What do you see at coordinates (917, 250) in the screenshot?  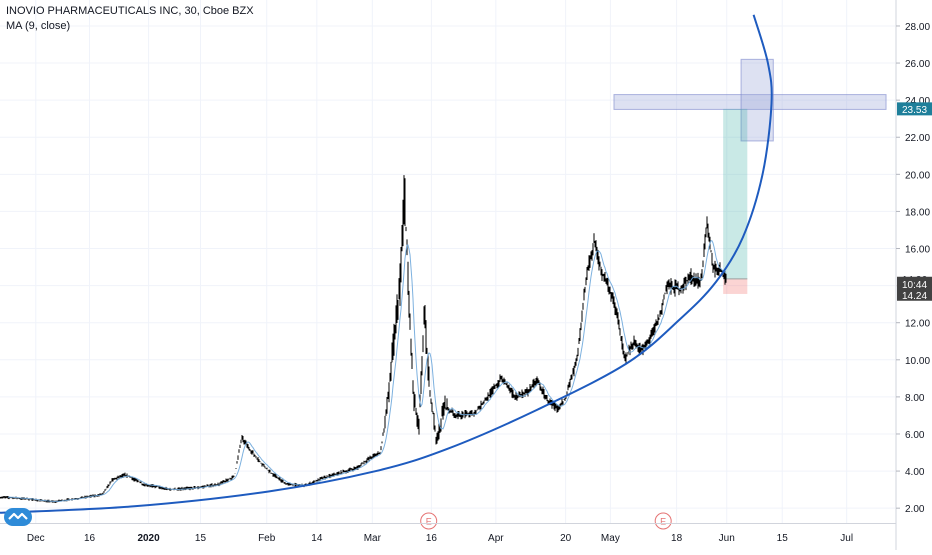 I see `y-tick-label: 16.00` at bounding box center [917, 250].